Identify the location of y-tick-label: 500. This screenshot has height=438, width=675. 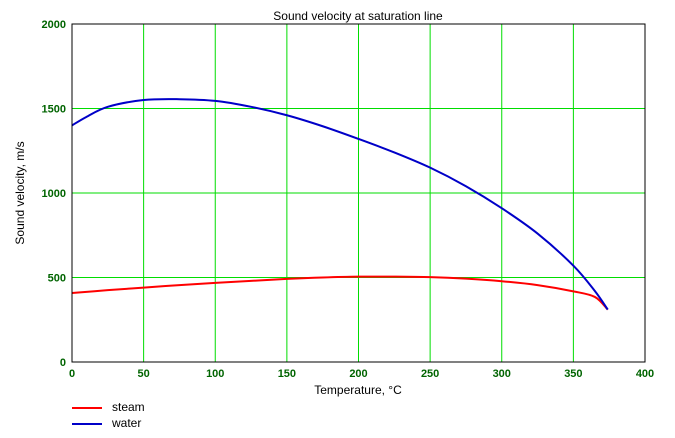
(57, 279).